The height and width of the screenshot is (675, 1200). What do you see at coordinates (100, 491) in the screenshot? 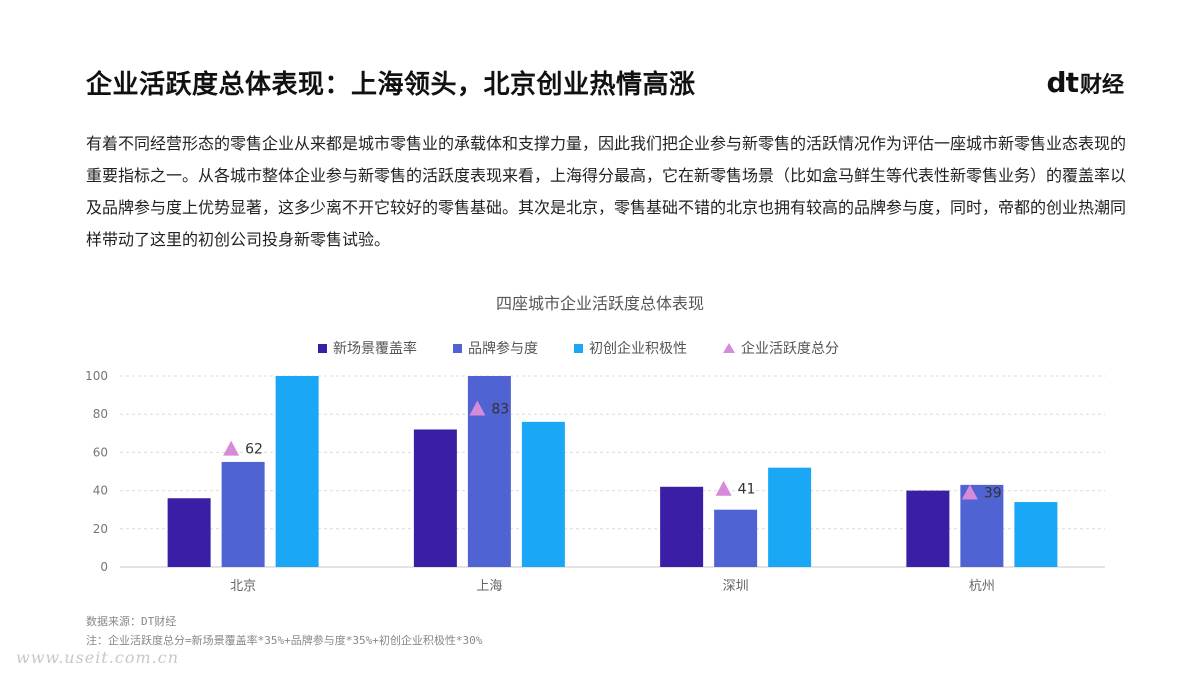
I see `y-tick-label-40: 40` at bounding box center [100, 491].